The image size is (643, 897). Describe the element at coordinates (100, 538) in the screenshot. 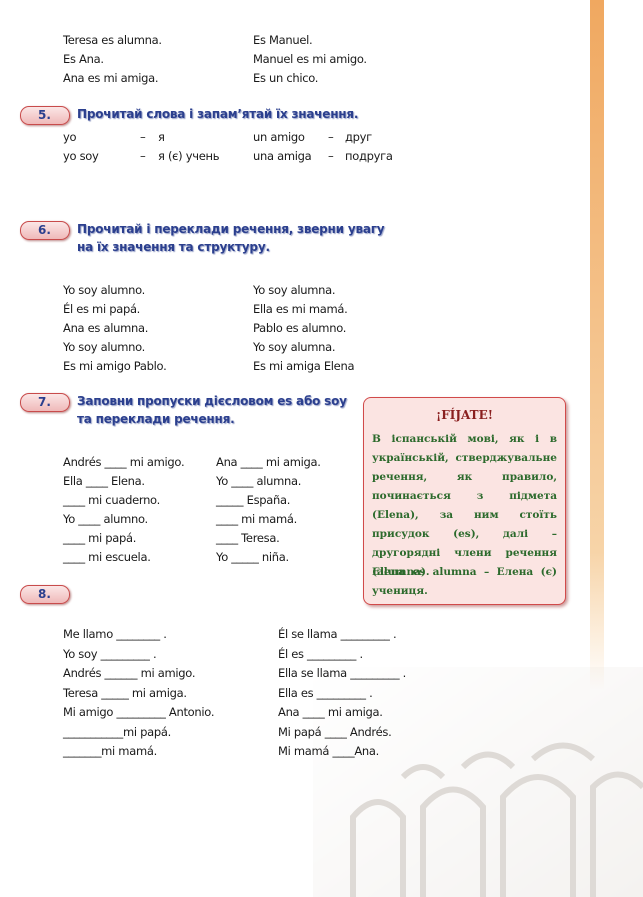

I see `sentence: ____ mi papá.` at that location.